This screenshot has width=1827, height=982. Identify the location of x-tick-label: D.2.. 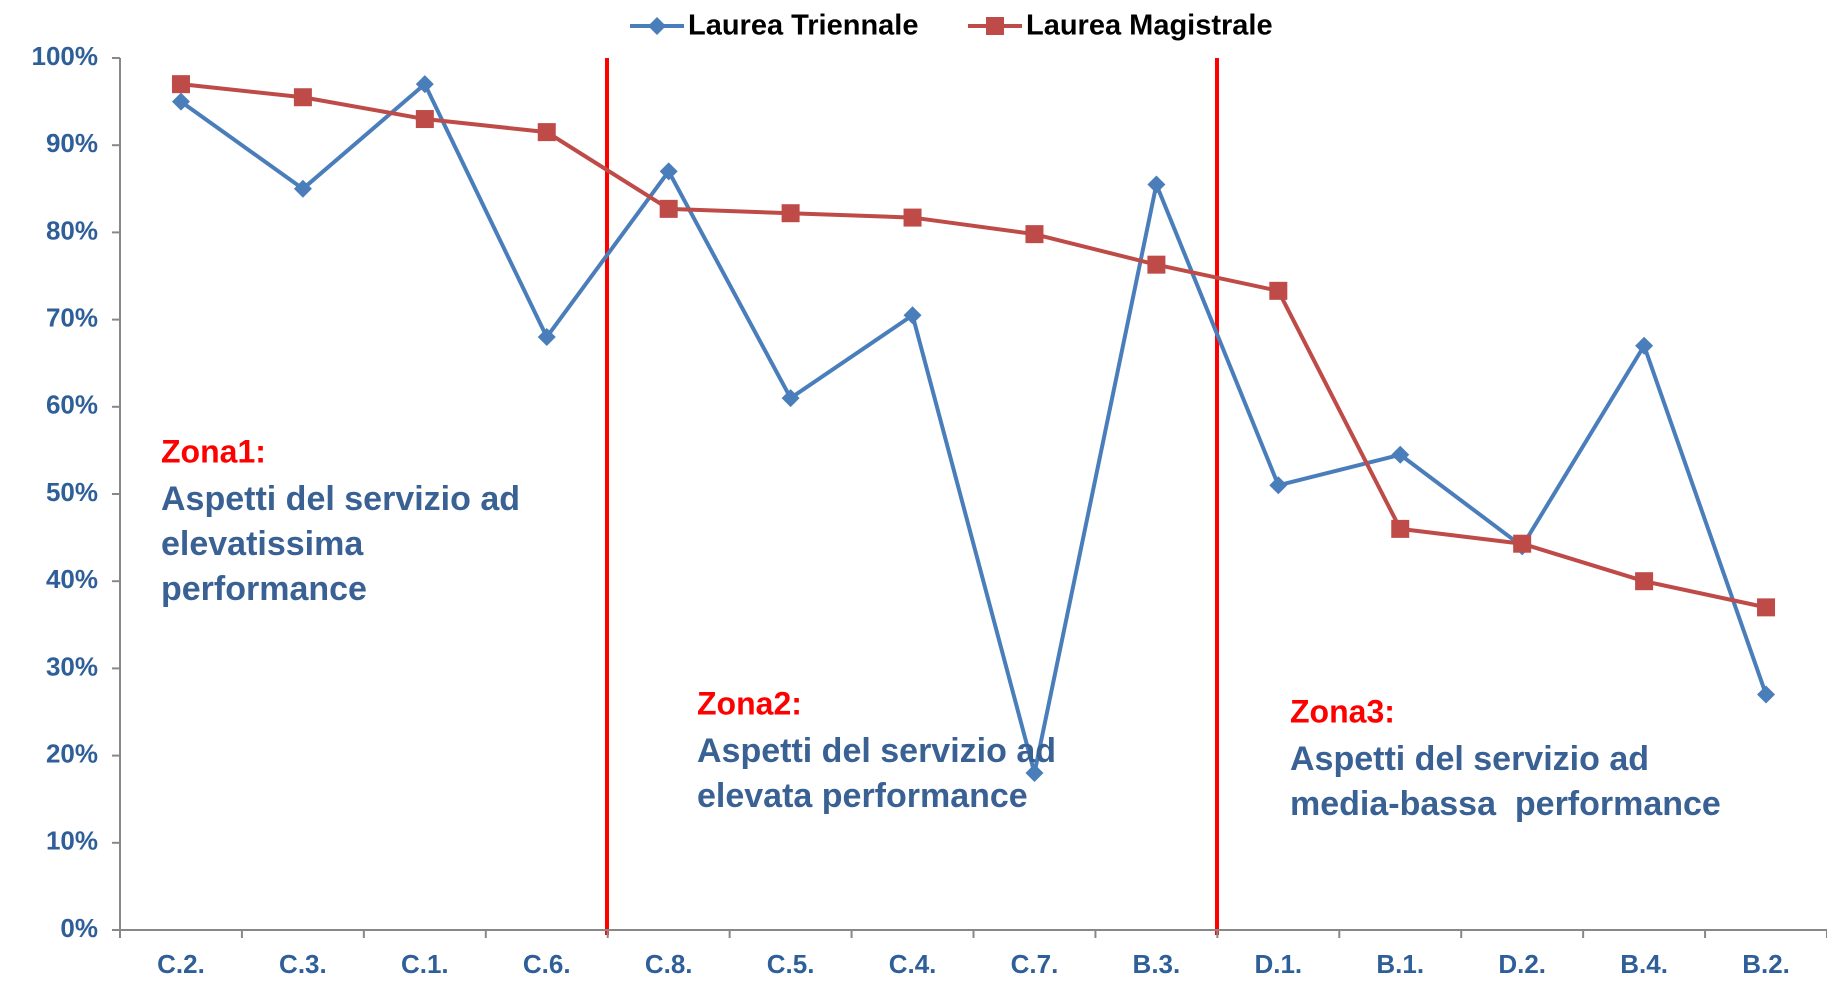
(1522, 964).